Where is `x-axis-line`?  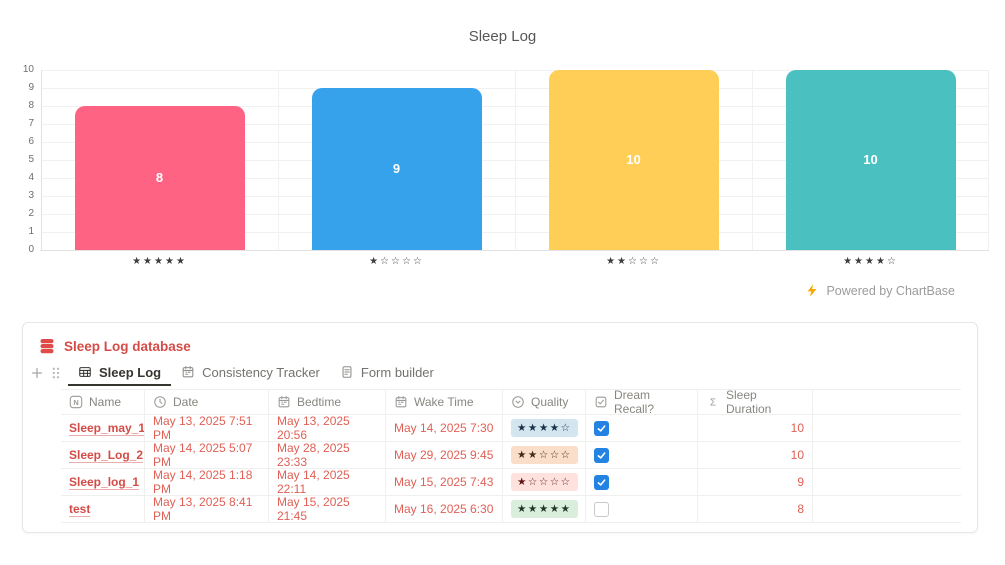
x-axis-line is located at coordinates (514, 250).